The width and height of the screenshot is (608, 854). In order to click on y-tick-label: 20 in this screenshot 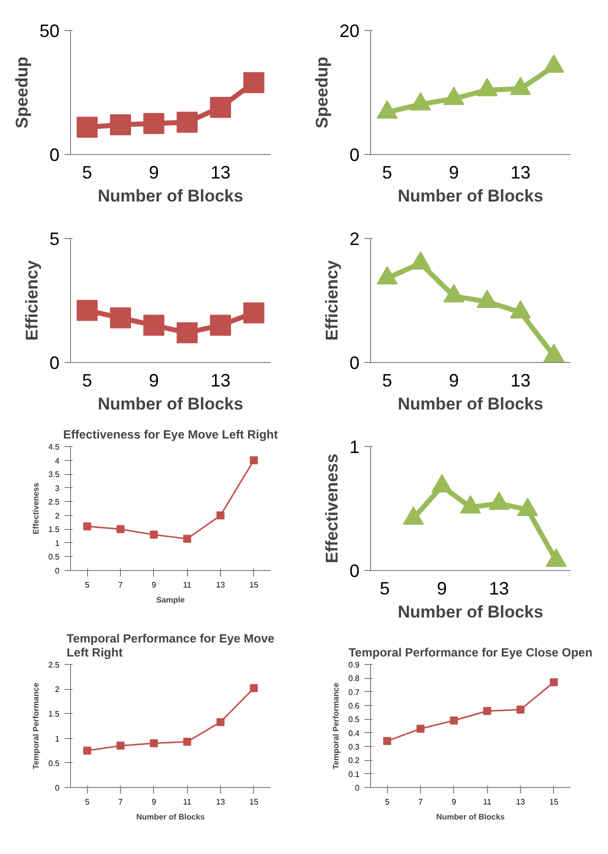, I will do `click(349, 31)`.